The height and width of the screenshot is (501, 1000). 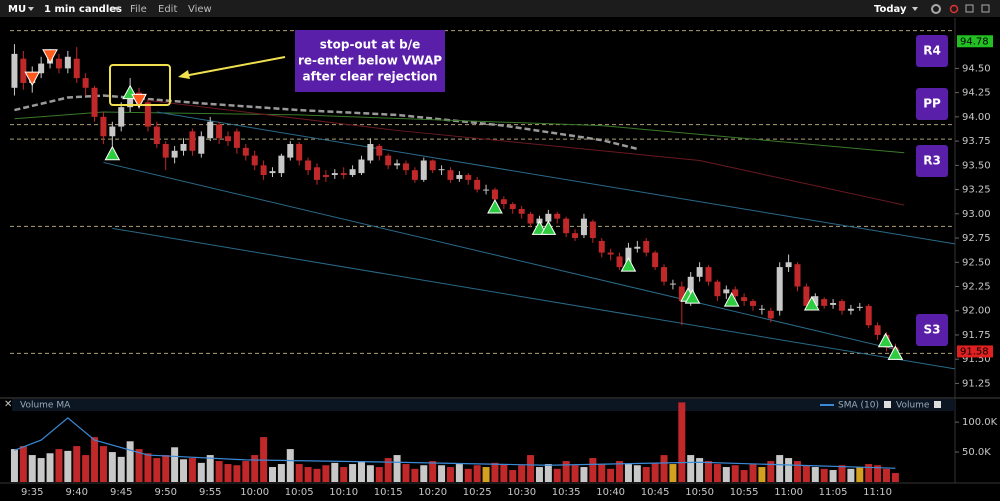 What do you see at coordinates (976, 68) in the screenshot?
I see `y-tick-label: 94.50` at bounding box center [976, 68].